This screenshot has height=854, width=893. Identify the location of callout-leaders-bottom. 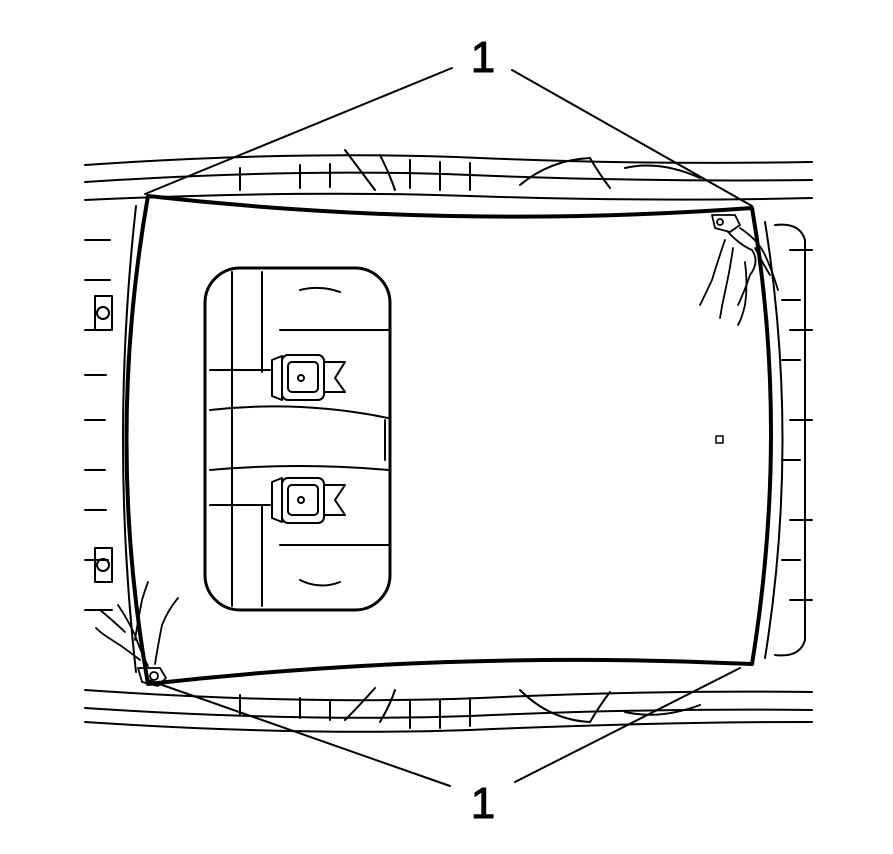
(444, 727).